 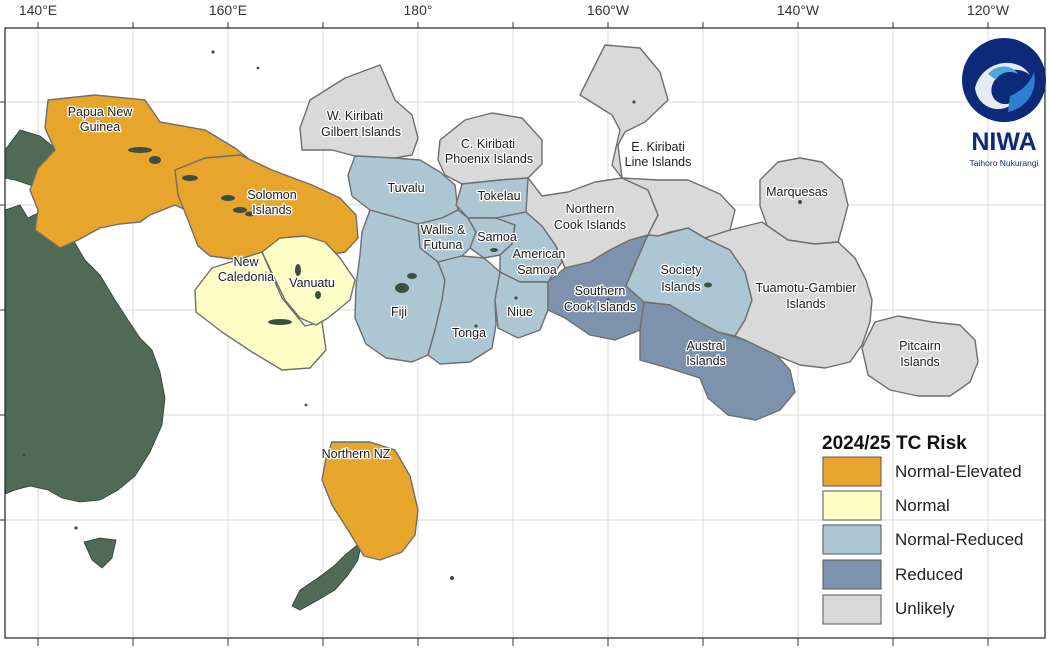 I want to click on label-wallis: Wallis & Futuna, so click(x=443, y=237).